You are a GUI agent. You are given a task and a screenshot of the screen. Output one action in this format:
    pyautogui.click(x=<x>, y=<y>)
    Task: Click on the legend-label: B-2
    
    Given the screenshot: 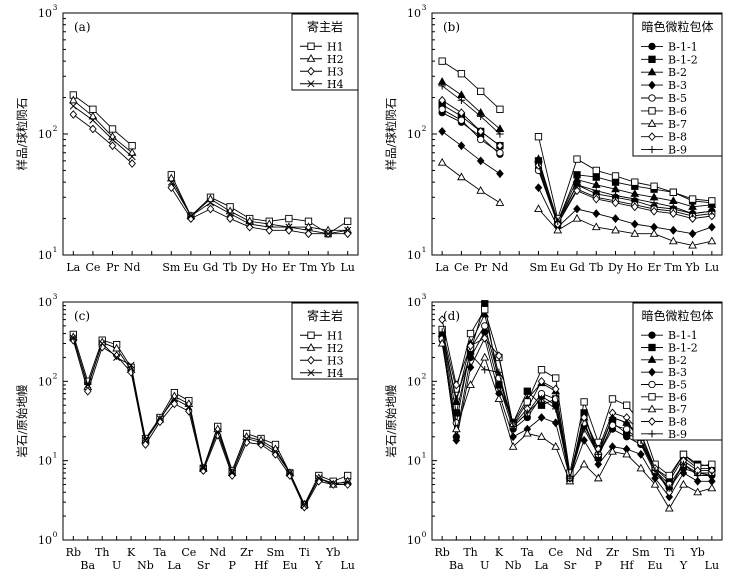 What is the action you would take?
    pyautogui.click(x=677, y=360)
    